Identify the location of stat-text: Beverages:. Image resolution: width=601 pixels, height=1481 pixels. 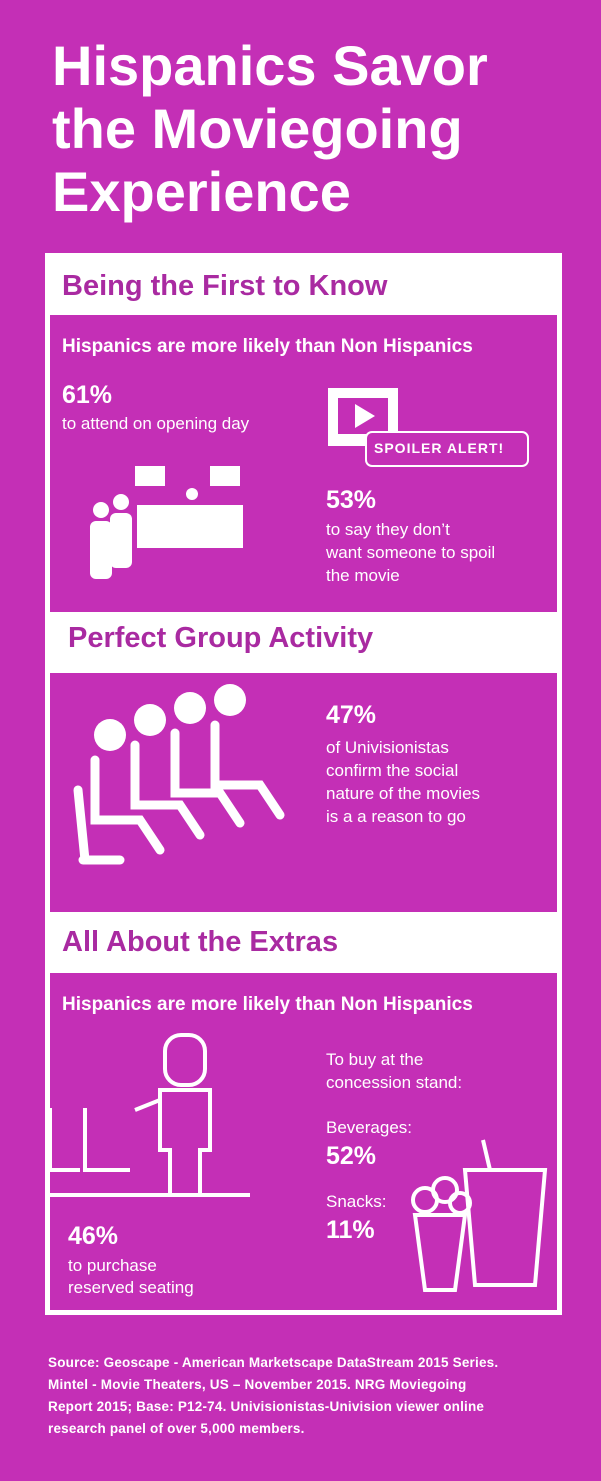
(369, 1127).